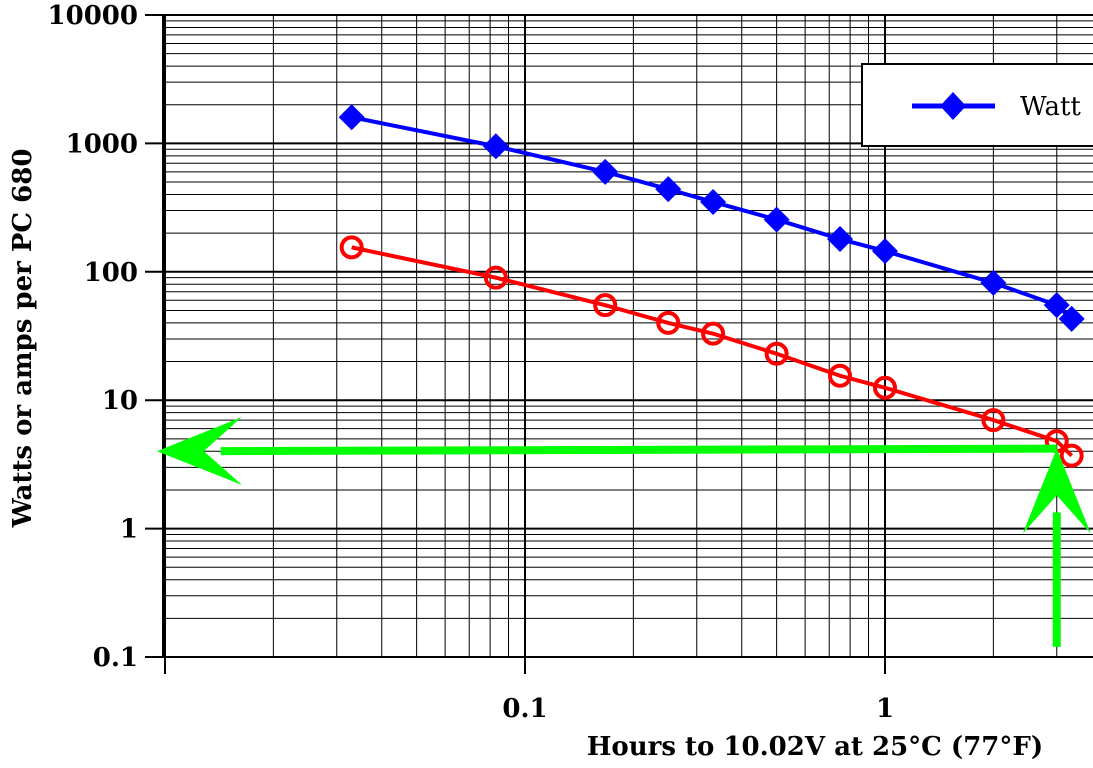 The width and height of the screenshot is (1093, 768). What do you see at coordinates (115, 658) in the screenshot?
I see `y-tick-label: 0.1` at bounding box center [115, 658].